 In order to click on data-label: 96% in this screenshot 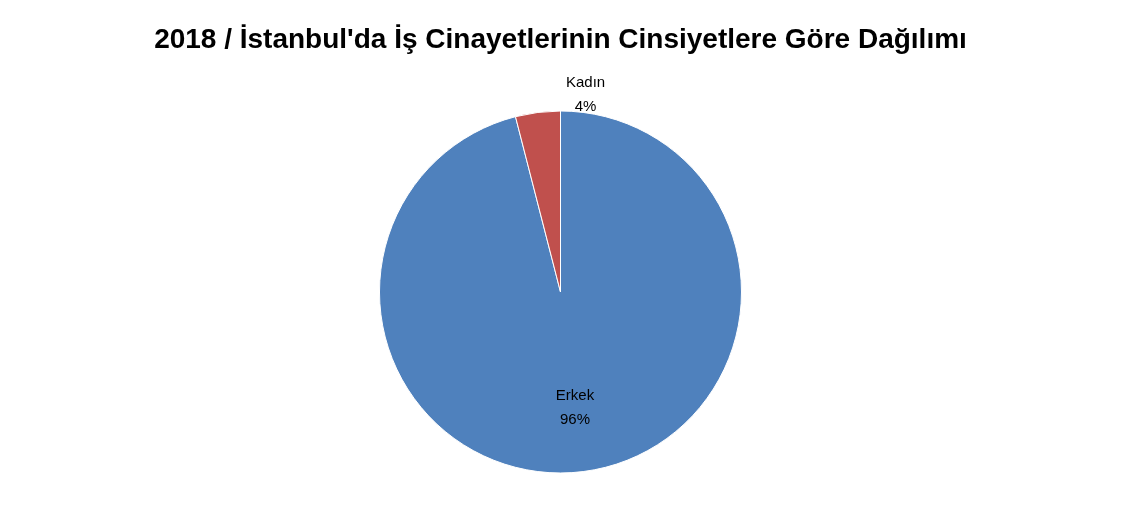, I will do `click(575, 418)`.